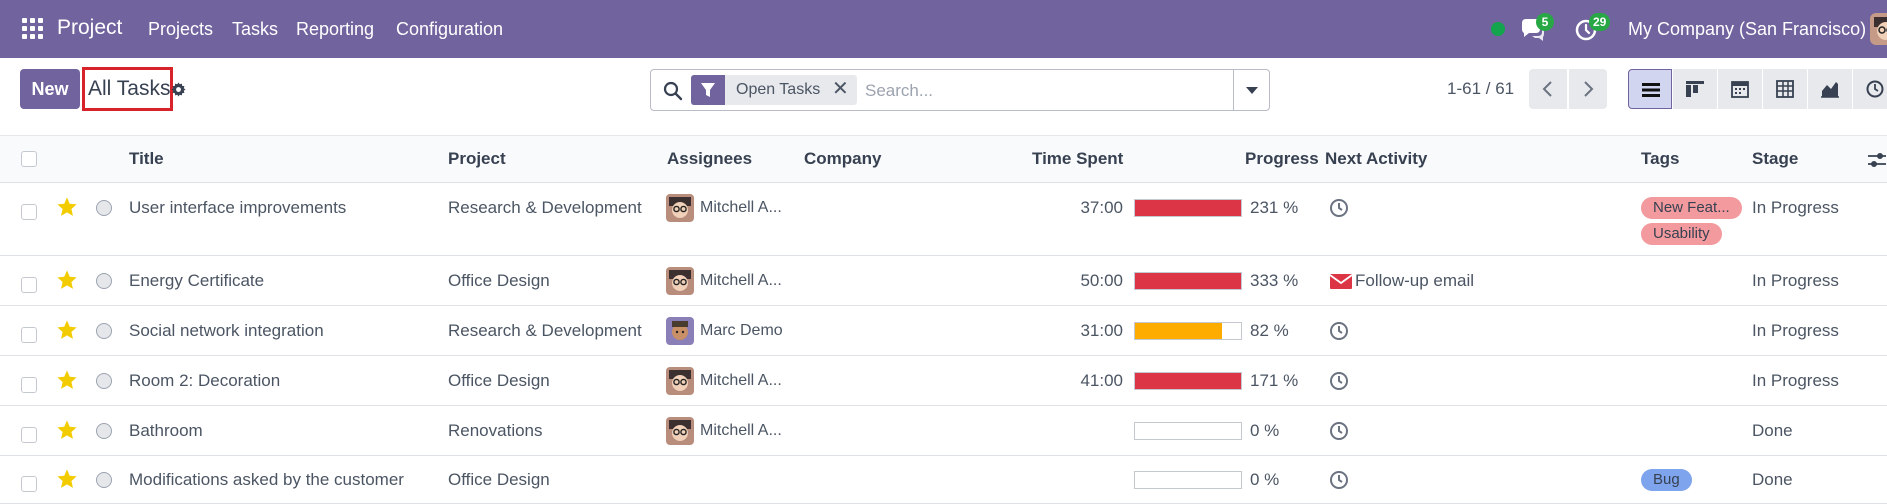  What do you see at coordinates (129, 88) in the screenshot?
I see `view-title: All Tasks` at bounding box center [129, 88].